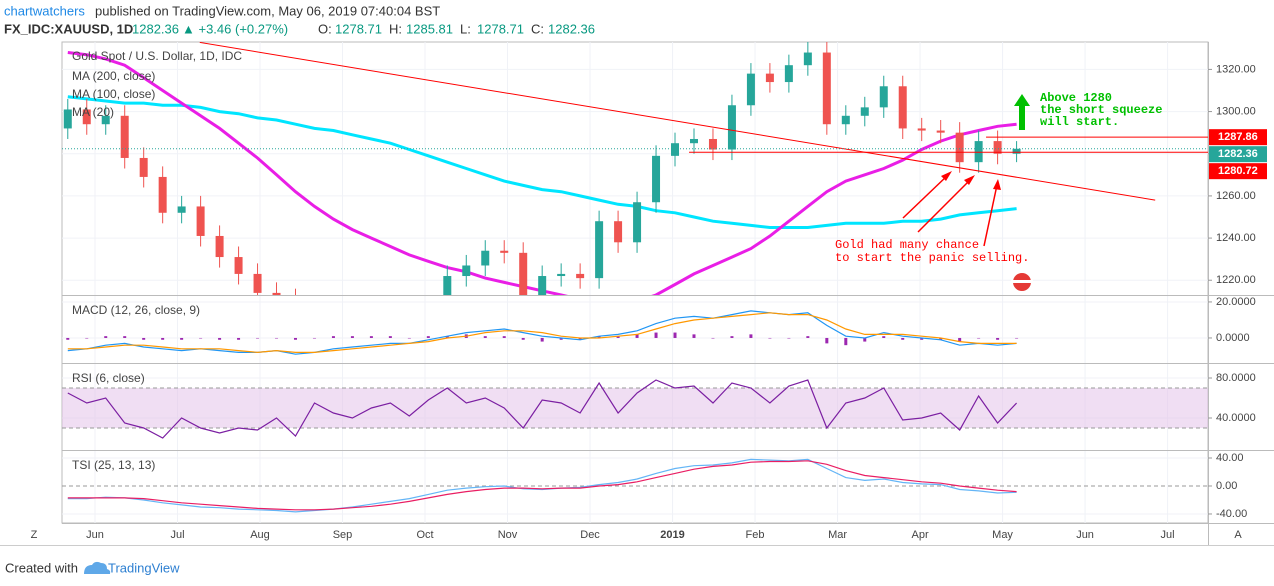 This screenshot has width=1274, height=586. I want to click on price-tag-label: 1282.36, so click(1238, 154).